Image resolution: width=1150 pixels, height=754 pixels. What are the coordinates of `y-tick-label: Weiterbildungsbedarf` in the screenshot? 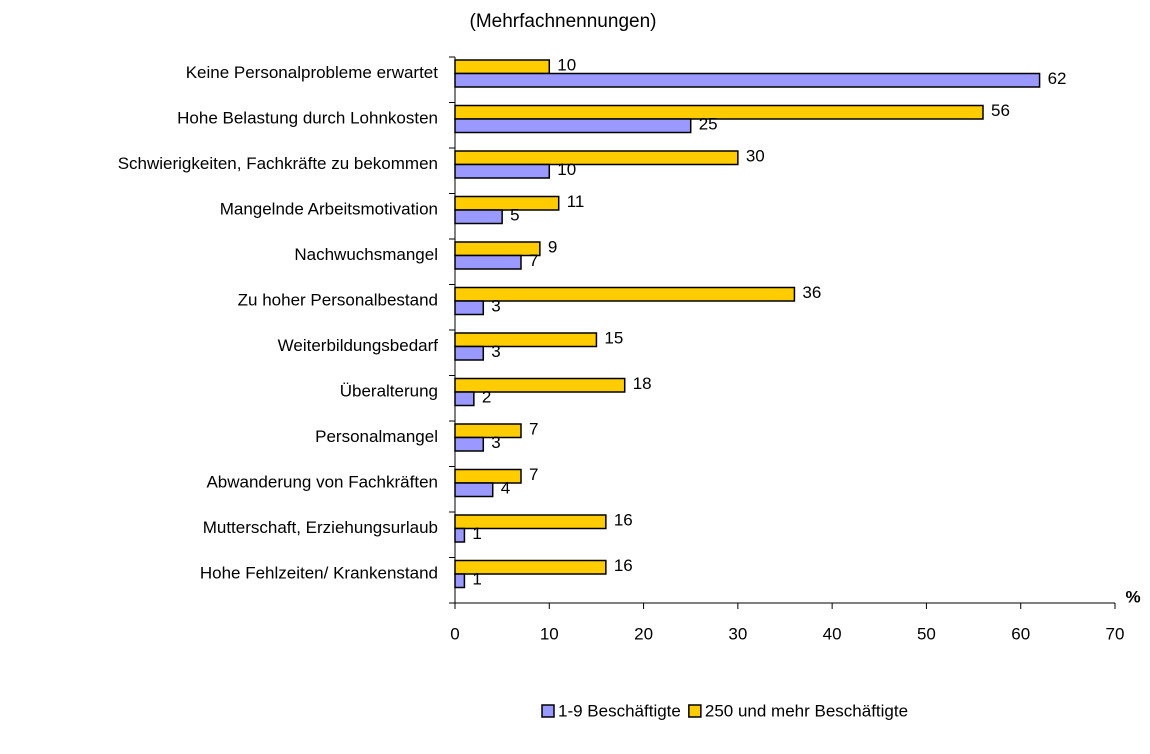 It's located at (358, 345).